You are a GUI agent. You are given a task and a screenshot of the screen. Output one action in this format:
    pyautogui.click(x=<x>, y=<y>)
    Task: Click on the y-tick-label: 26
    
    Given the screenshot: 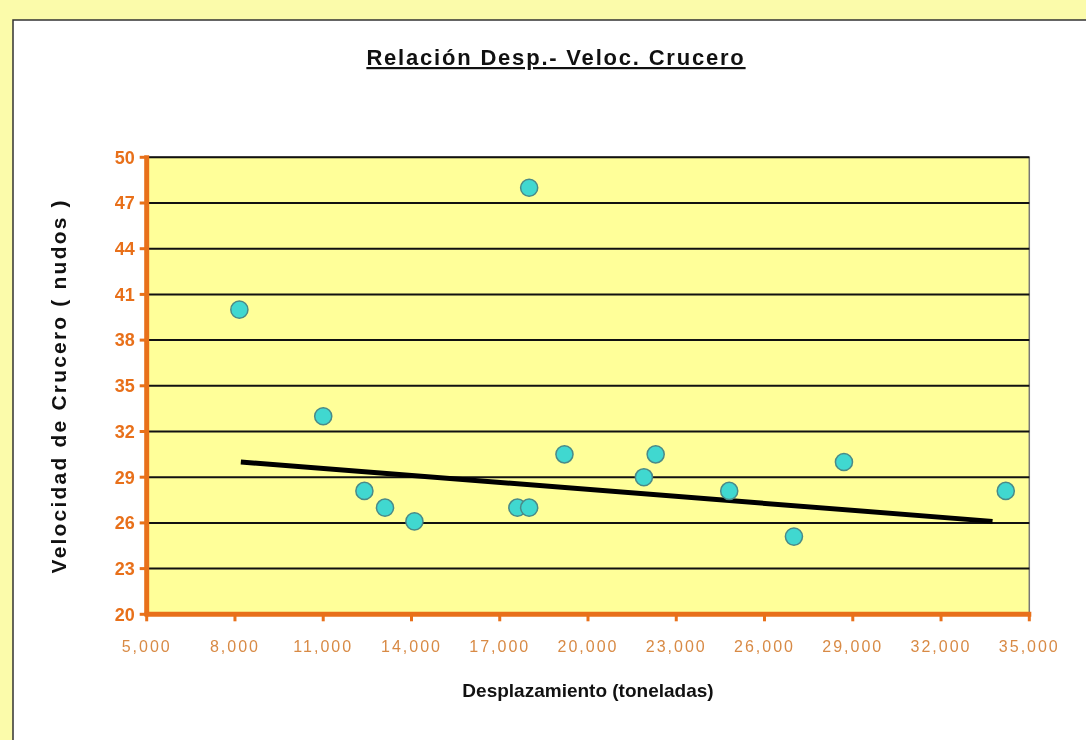 What is the action you would take?
    pyautogui.click(x=124, y=523)
    